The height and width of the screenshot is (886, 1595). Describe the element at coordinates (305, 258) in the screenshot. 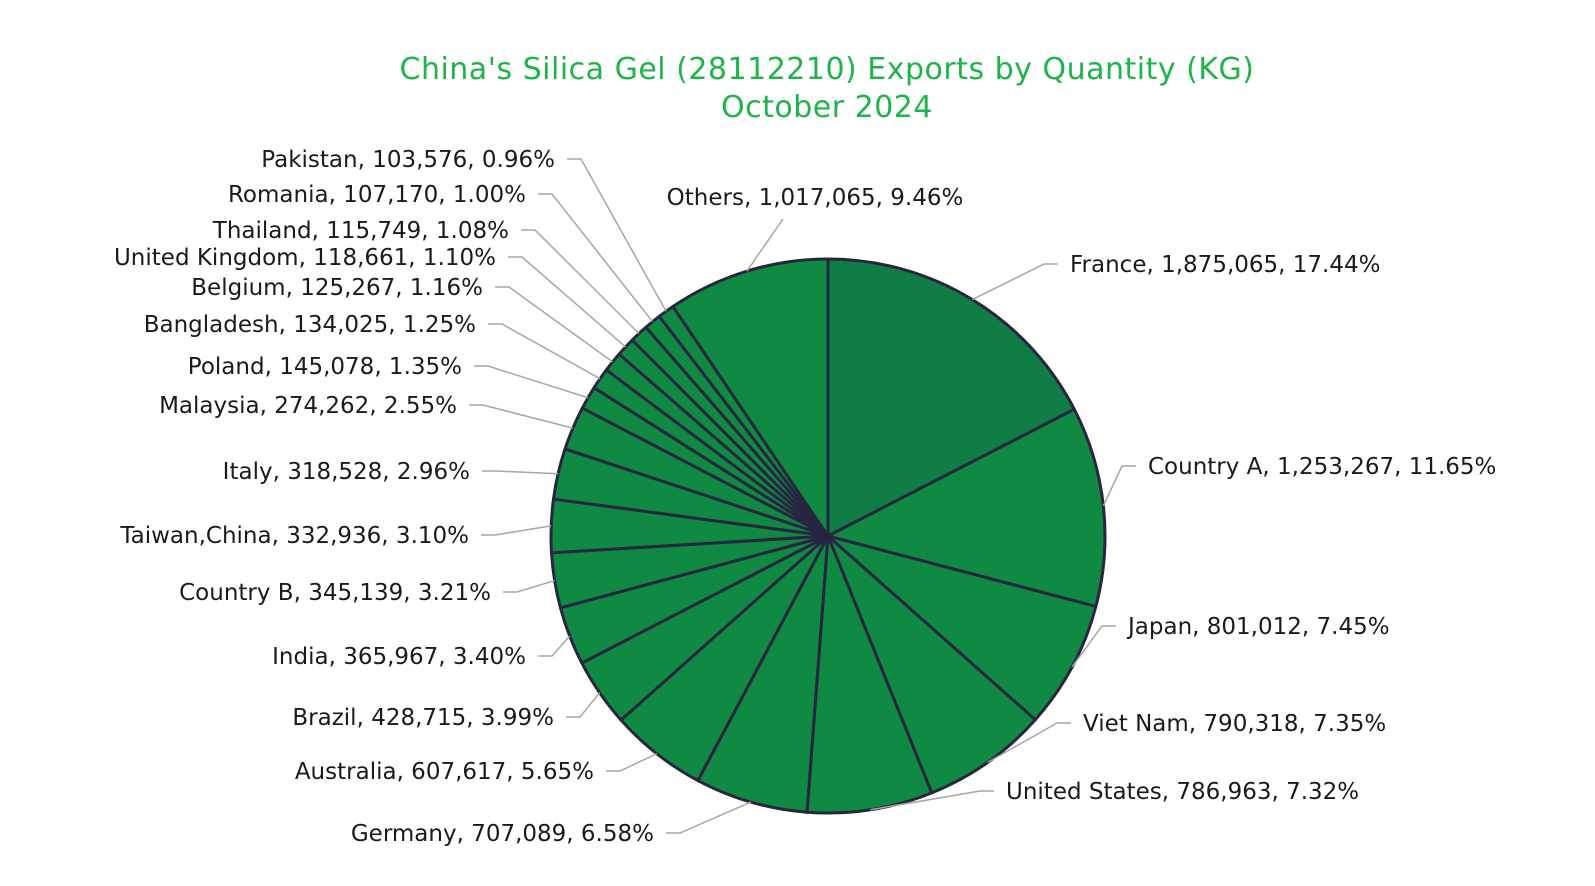

I see `slice-label: United Kingdom, 118,661, 1.10%` at that location.